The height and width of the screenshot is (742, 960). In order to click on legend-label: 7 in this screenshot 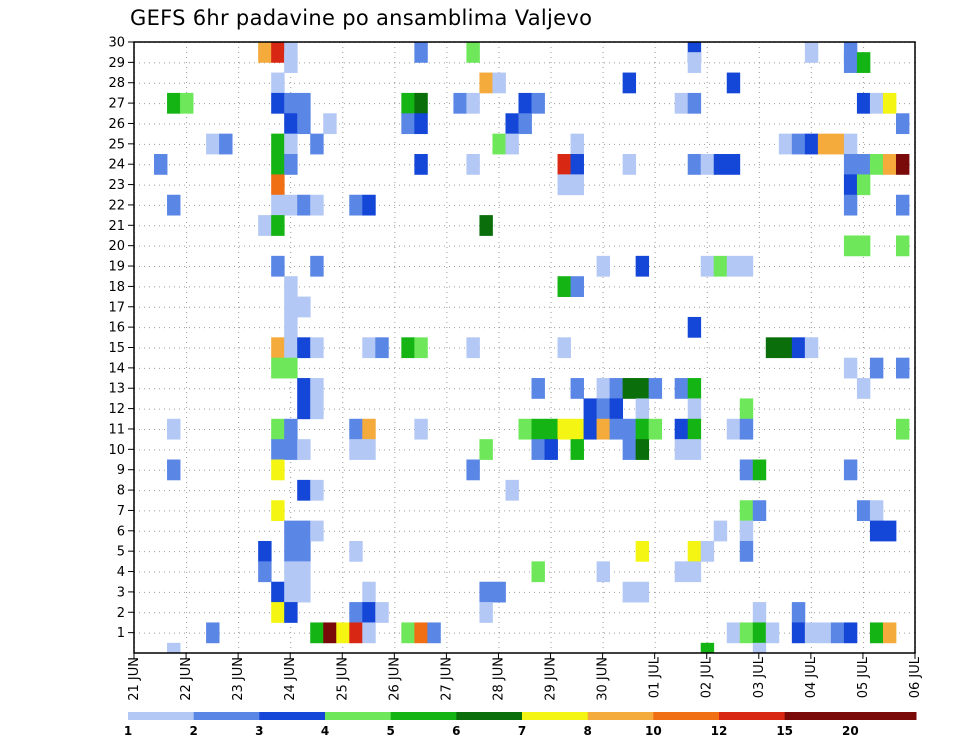, I will do `click(522, 731)`.